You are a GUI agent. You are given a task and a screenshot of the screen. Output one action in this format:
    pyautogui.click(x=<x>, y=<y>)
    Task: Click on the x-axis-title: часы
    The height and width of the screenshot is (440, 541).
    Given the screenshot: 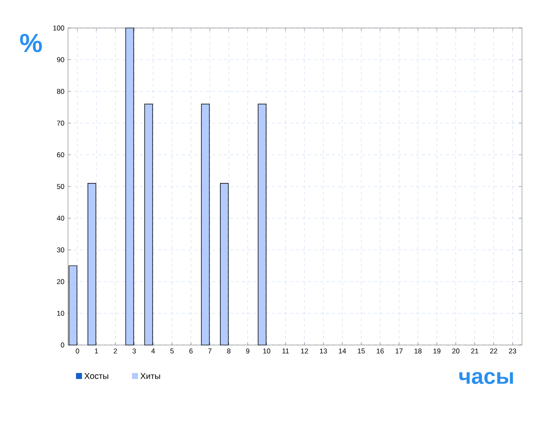 What is the action you would take?
    pyautogui.click(x=486, y=378)
    